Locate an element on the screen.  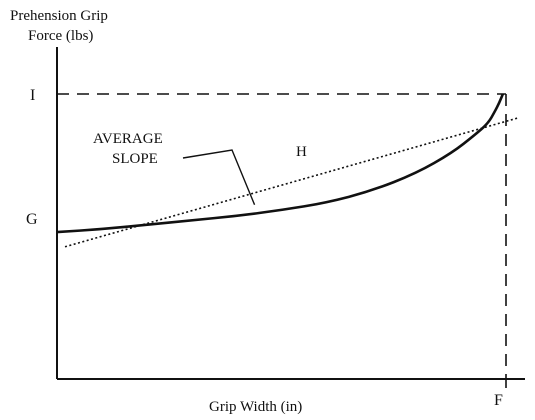
annotation-leader-line is located at coordinates (219, 177).